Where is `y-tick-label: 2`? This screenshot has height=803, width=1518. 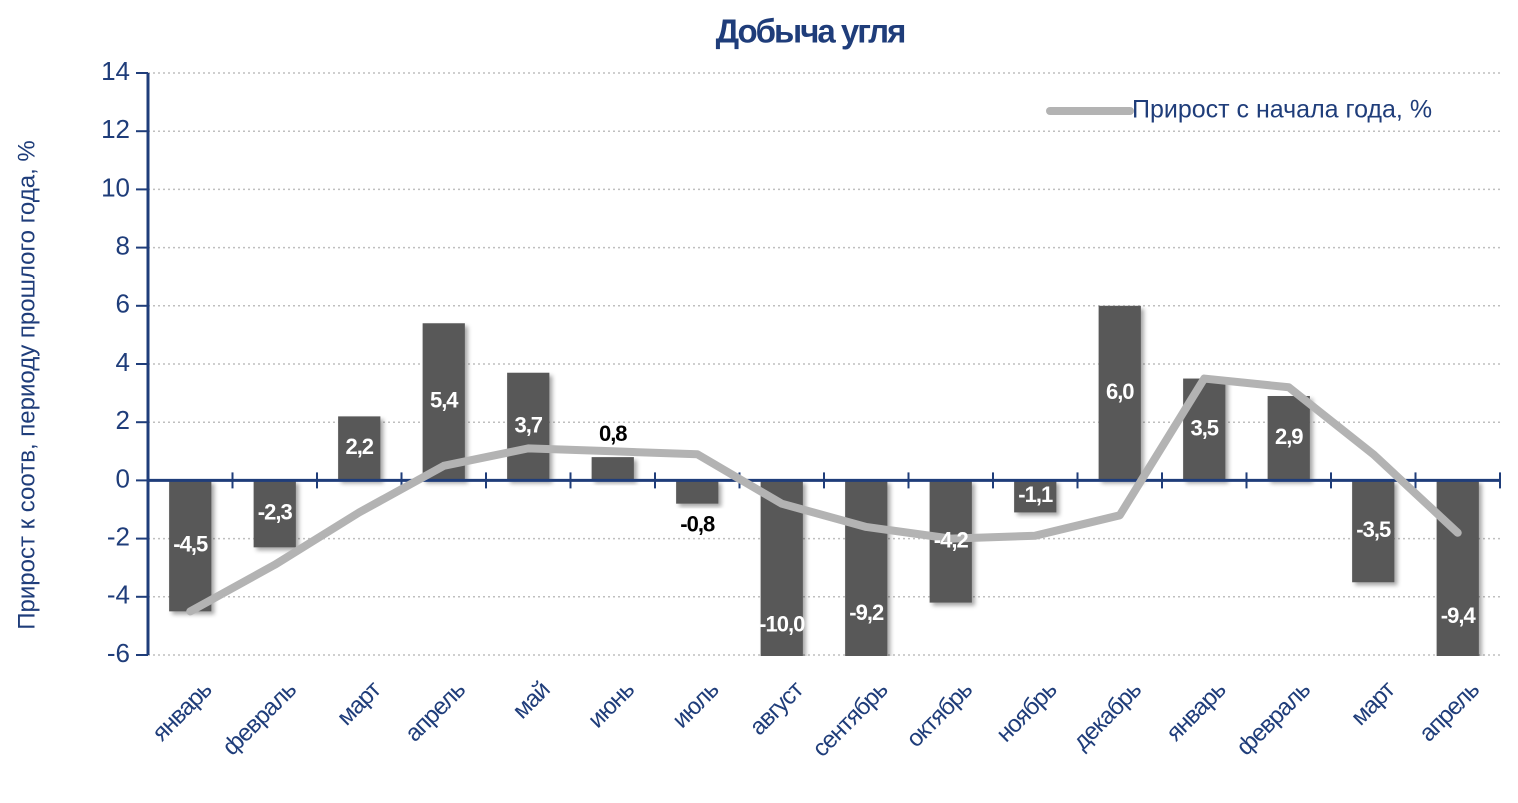
y-tick-label: 2 is located at coordinates (123, 420).